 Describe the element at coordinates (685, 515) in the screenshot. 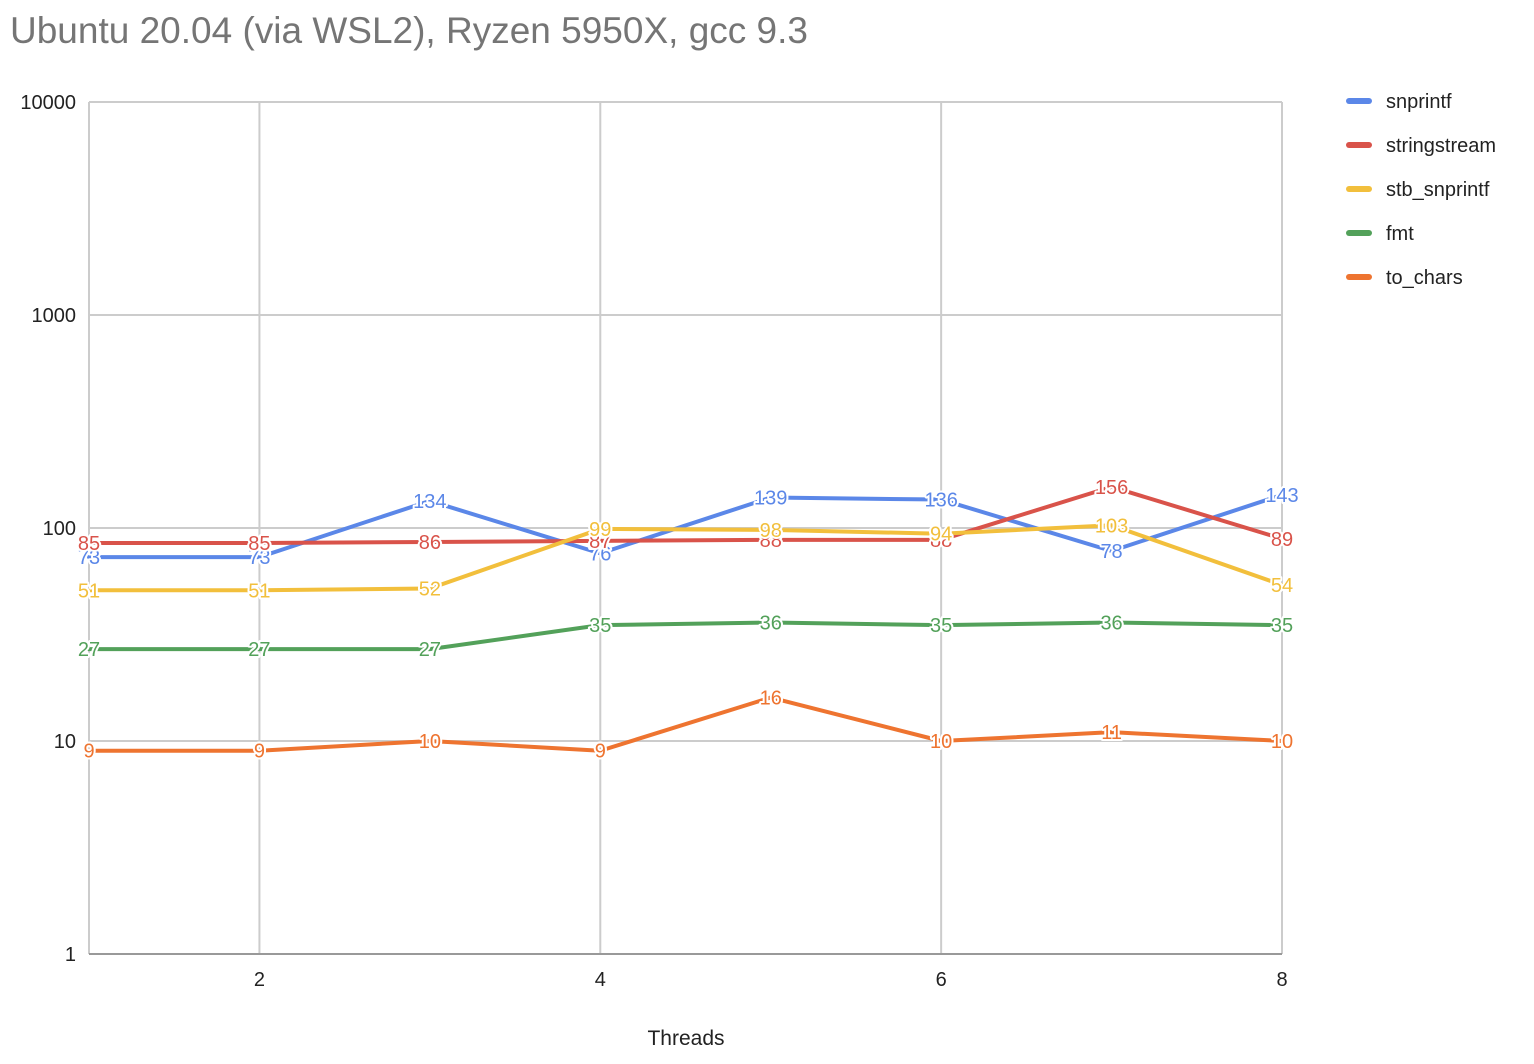

I see `series-line-stringstream` at that location.